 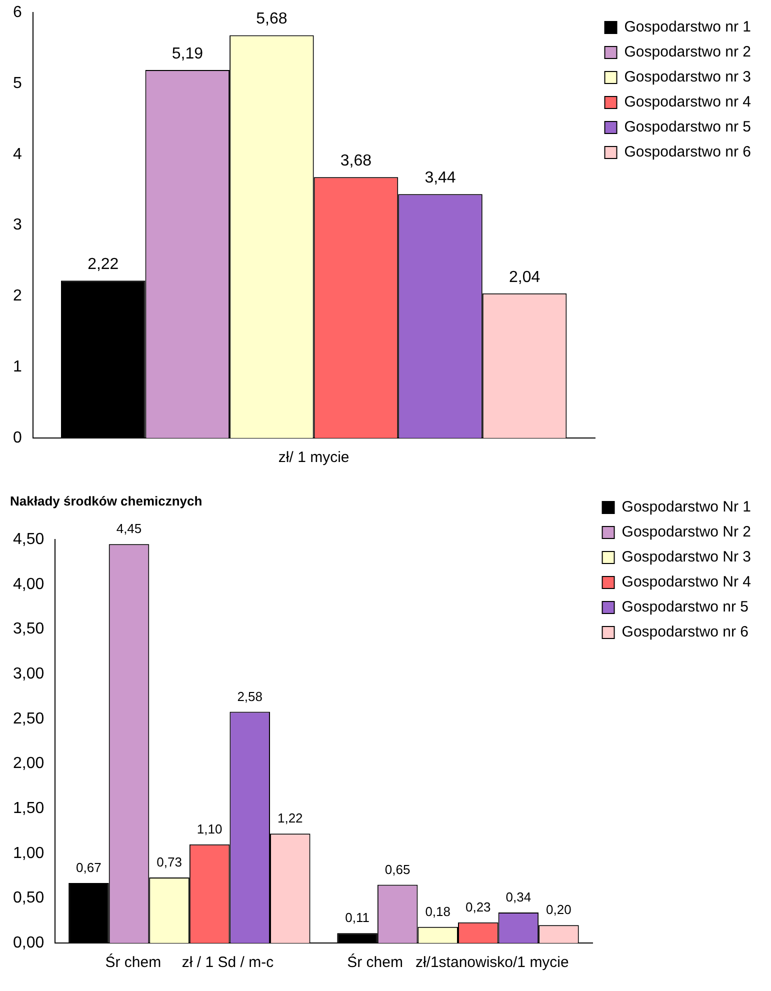 I want to click on y-tick-label: 0,00, so click(x=28, y=943).